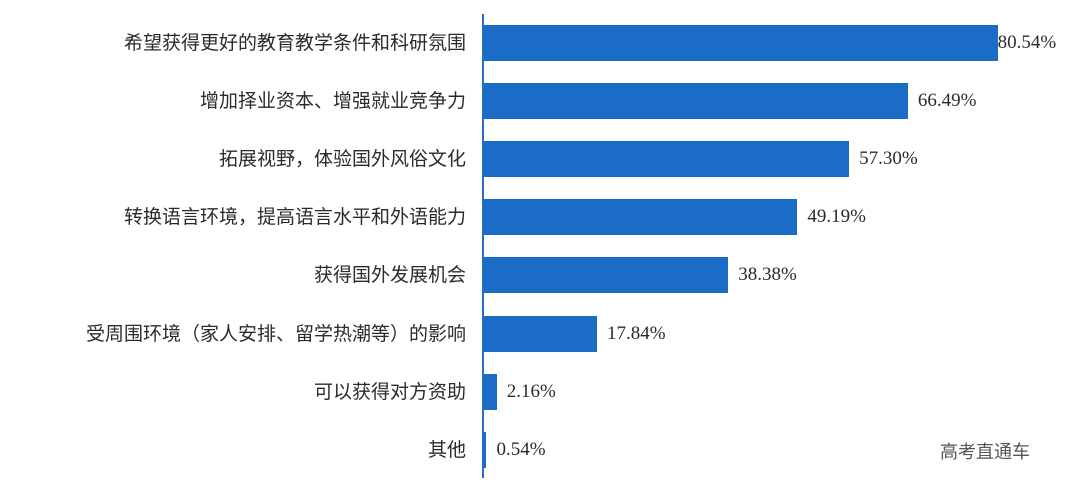 This screenshot has height=490, width=1080. What do you see at coordinates (888, 159) in the screenshot?
I see `value-label: 57.30%` at bounding box center [888, 159].